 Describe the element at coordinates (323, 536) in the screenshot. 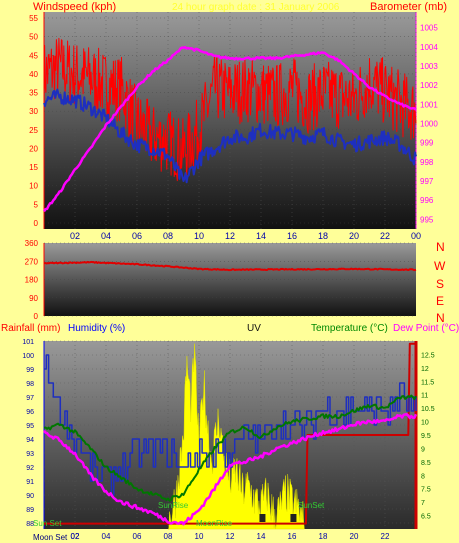

I see `hour-tick-label-bottom: 18` at that location.